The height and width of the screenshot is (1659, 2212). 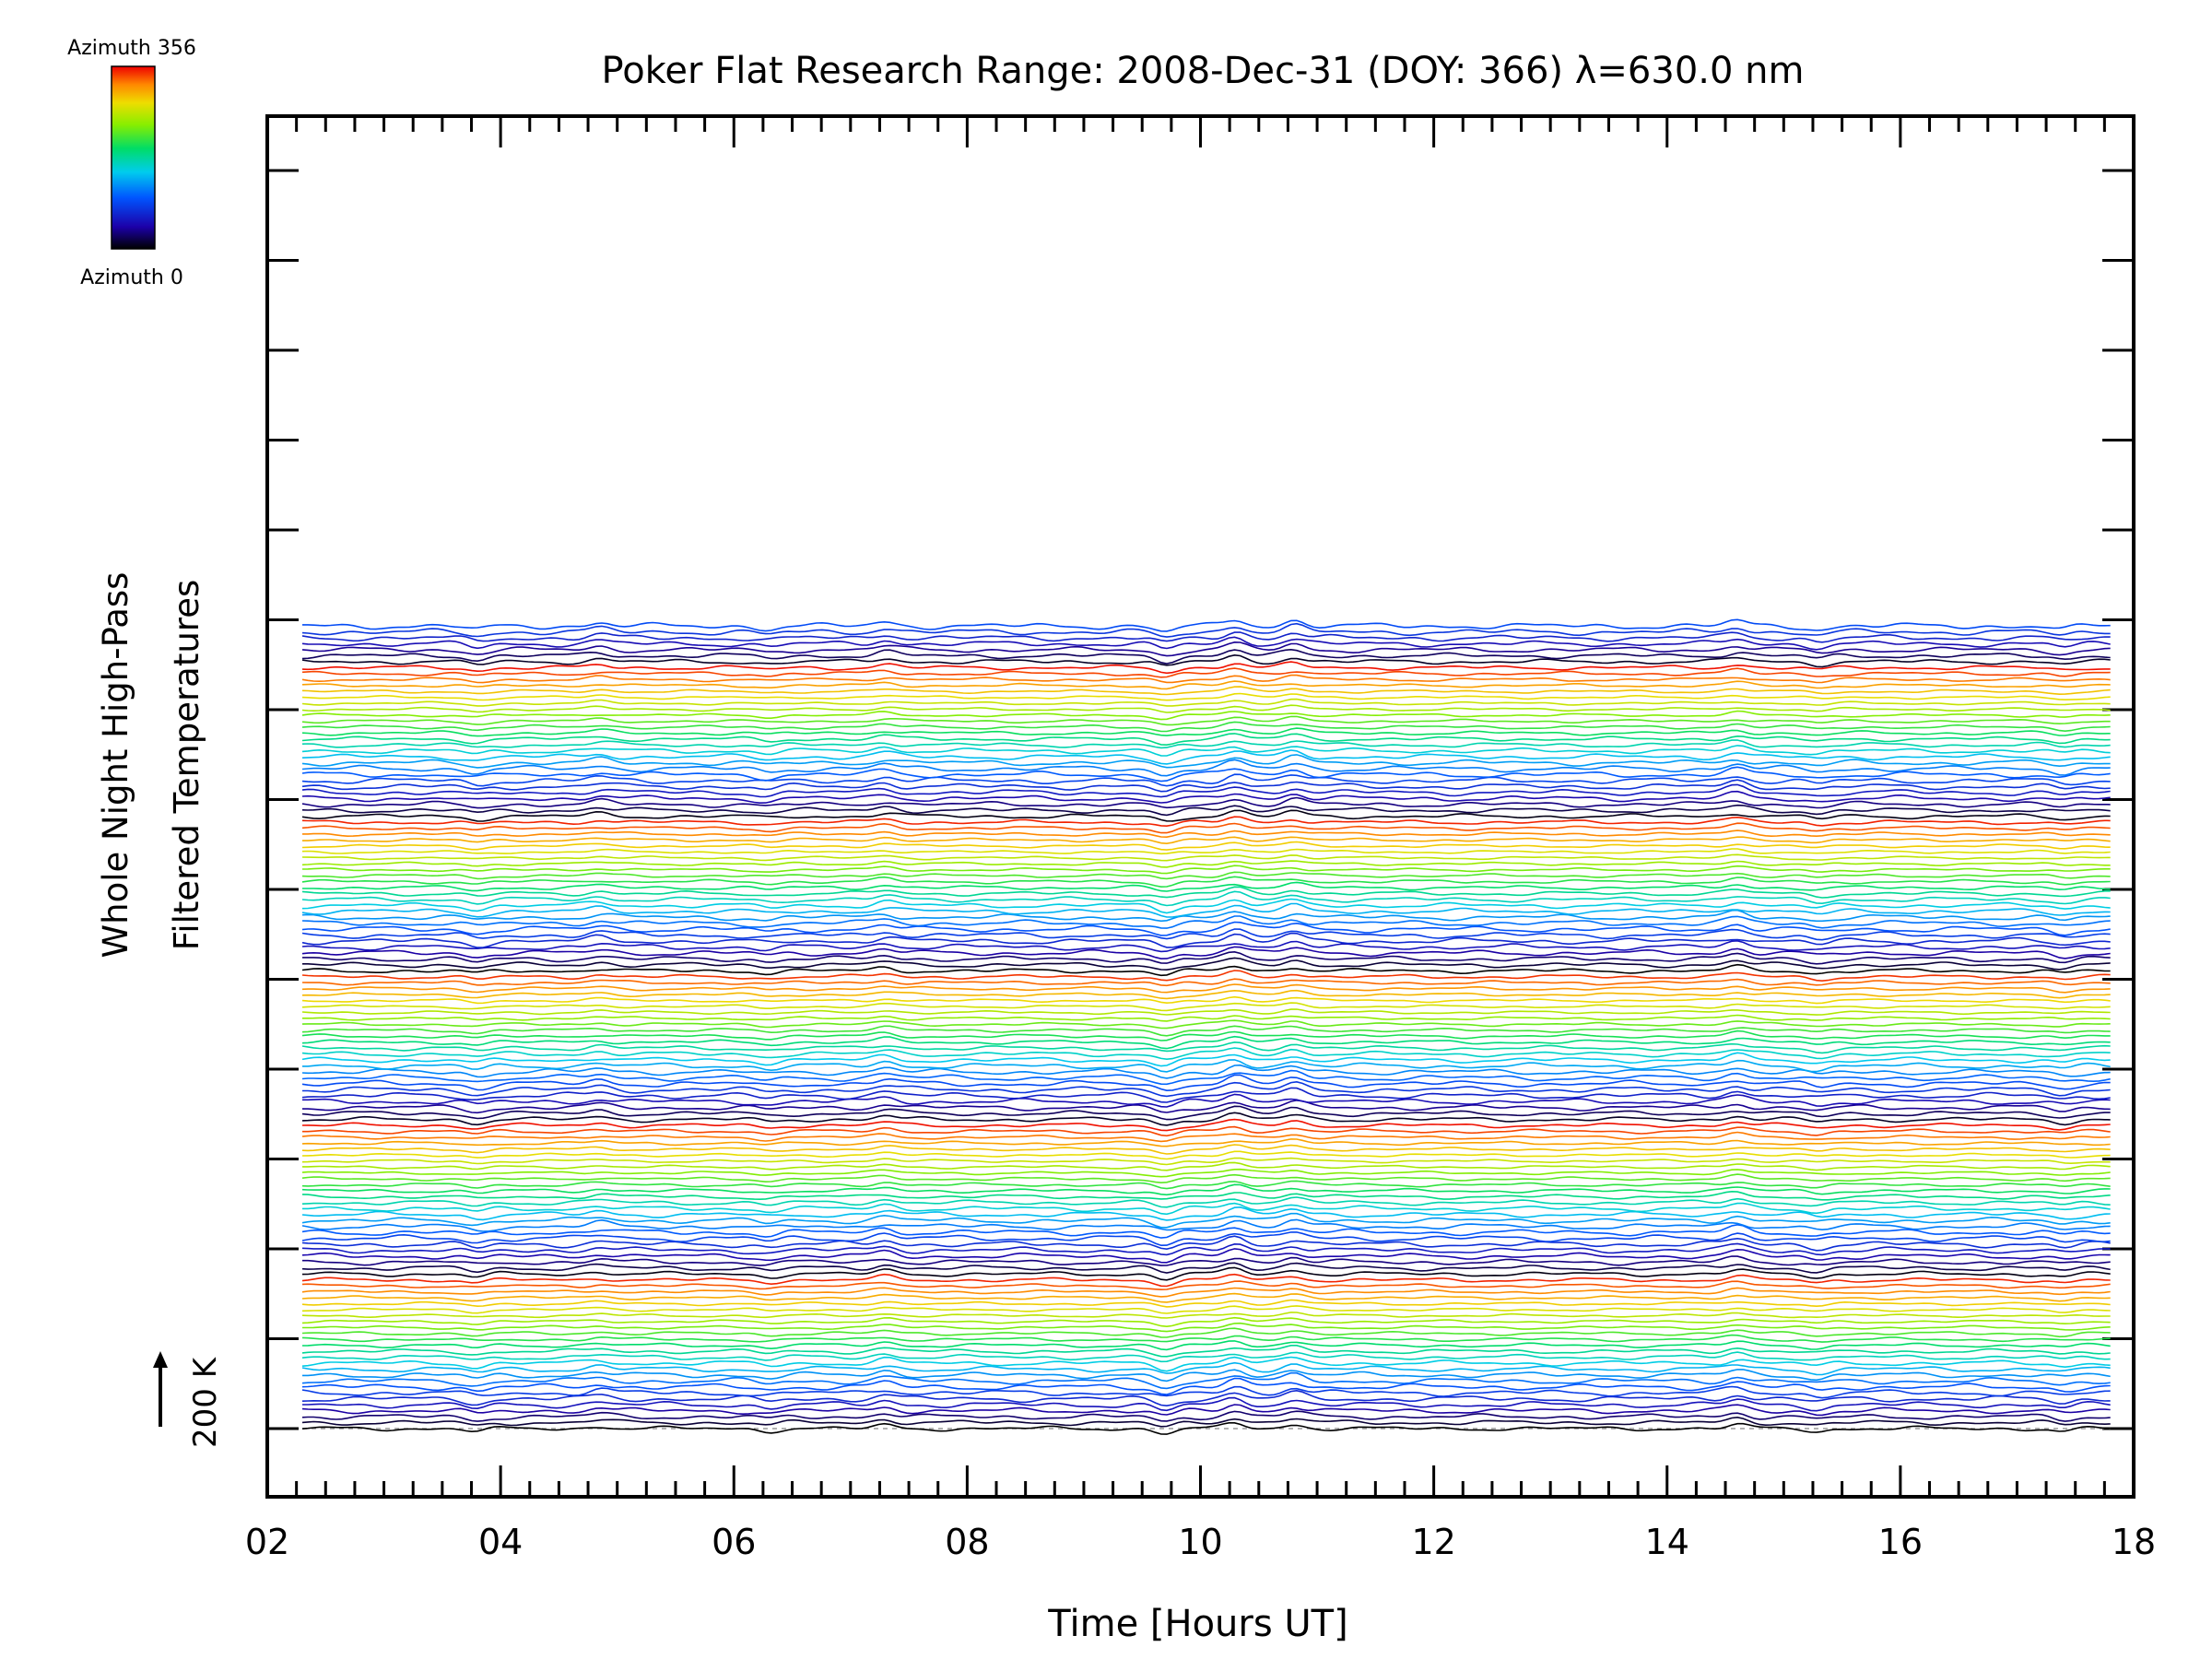 What do you see at coordinates (160, 1359) in the screenshot?
I see `scale-bar-arrowhead` at bounding box center [160, 1359].